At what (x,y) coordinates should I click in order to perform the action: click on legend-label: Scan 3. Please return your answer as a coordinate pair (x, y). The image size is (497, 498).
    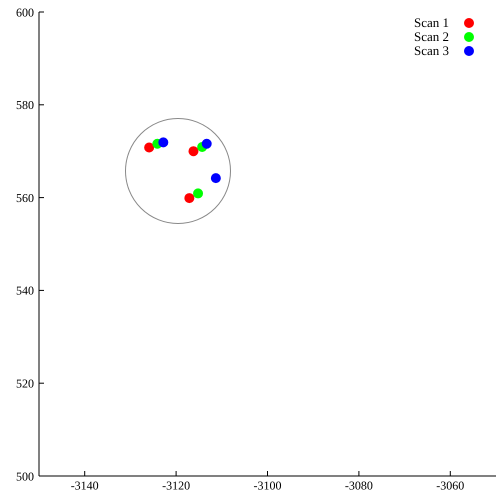
    Looking at the image, I should click on (431, 51).